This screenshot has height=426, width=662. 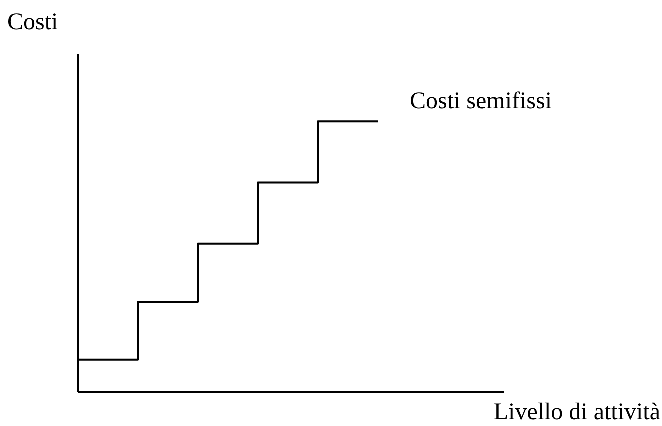 What do you see at coordinates (33, 23) in the screenshot?
I see `y-axis-title: Costi` at bounding box center [33, 23].